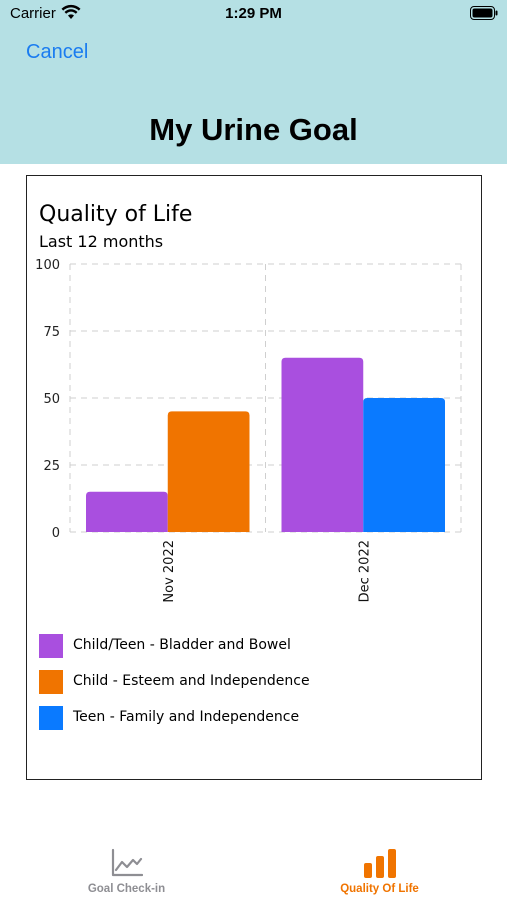 This screenshot has width=507, height=900. What do you see at coordinates (57, 52) in the screenshot?
I see `cancel-button: Cancel` at bounding box center [57, 52].